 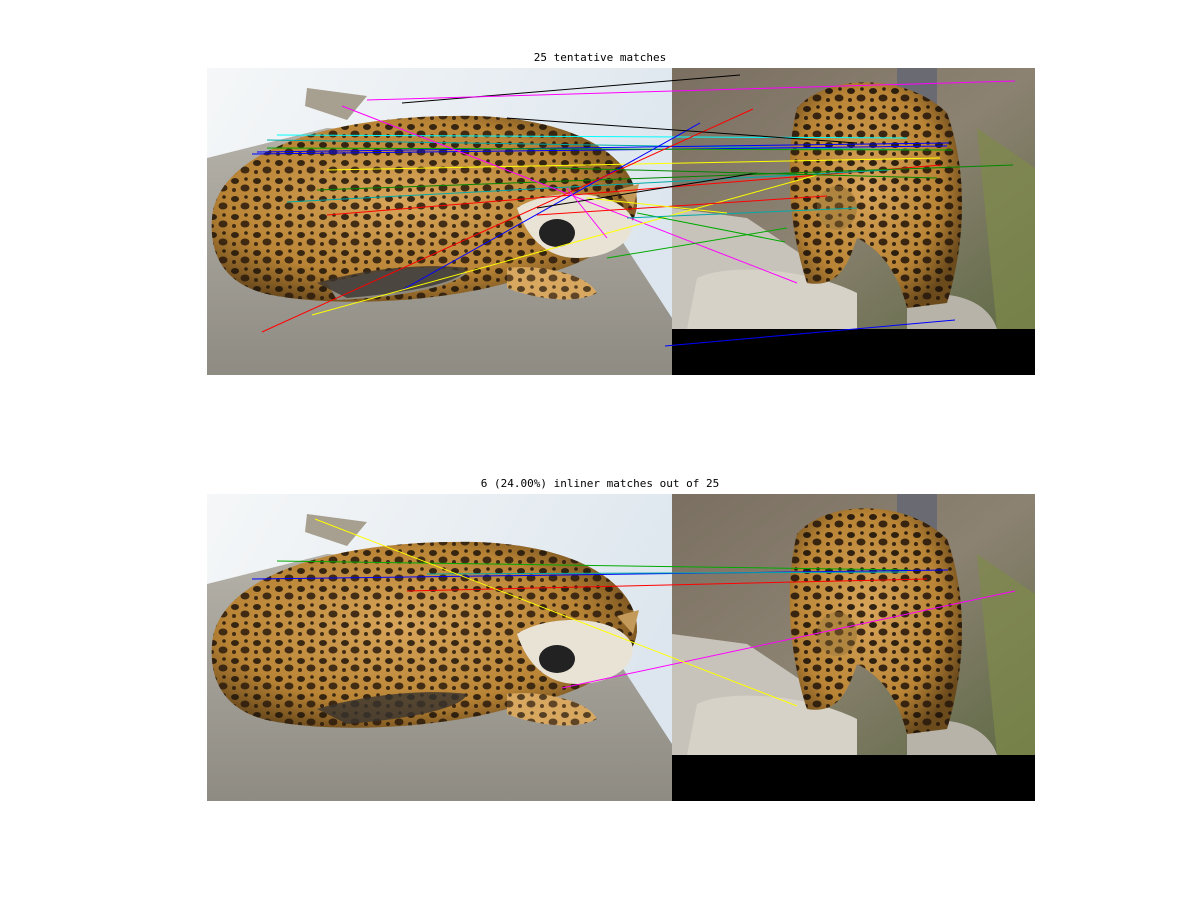 I want to click on top-figure-title: 25 tentative matches, so click(x=600, y=57).